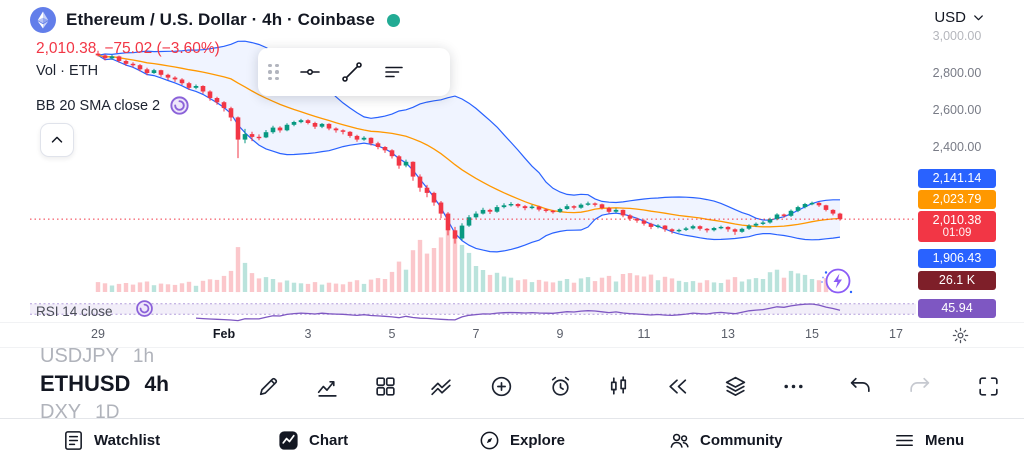  I want to click on picker-timeframe: 1D, so click(107, 412).